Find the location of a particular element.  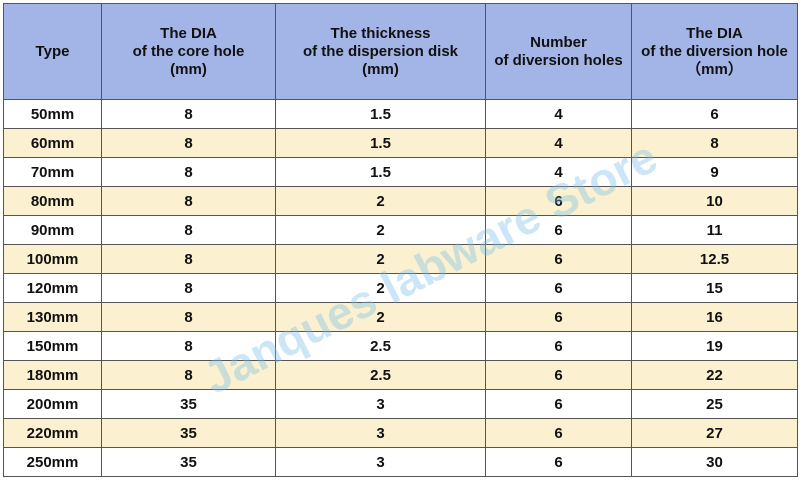

table-row: 60mm 8 1.5 4 8 is located at coordinates (400, 143).